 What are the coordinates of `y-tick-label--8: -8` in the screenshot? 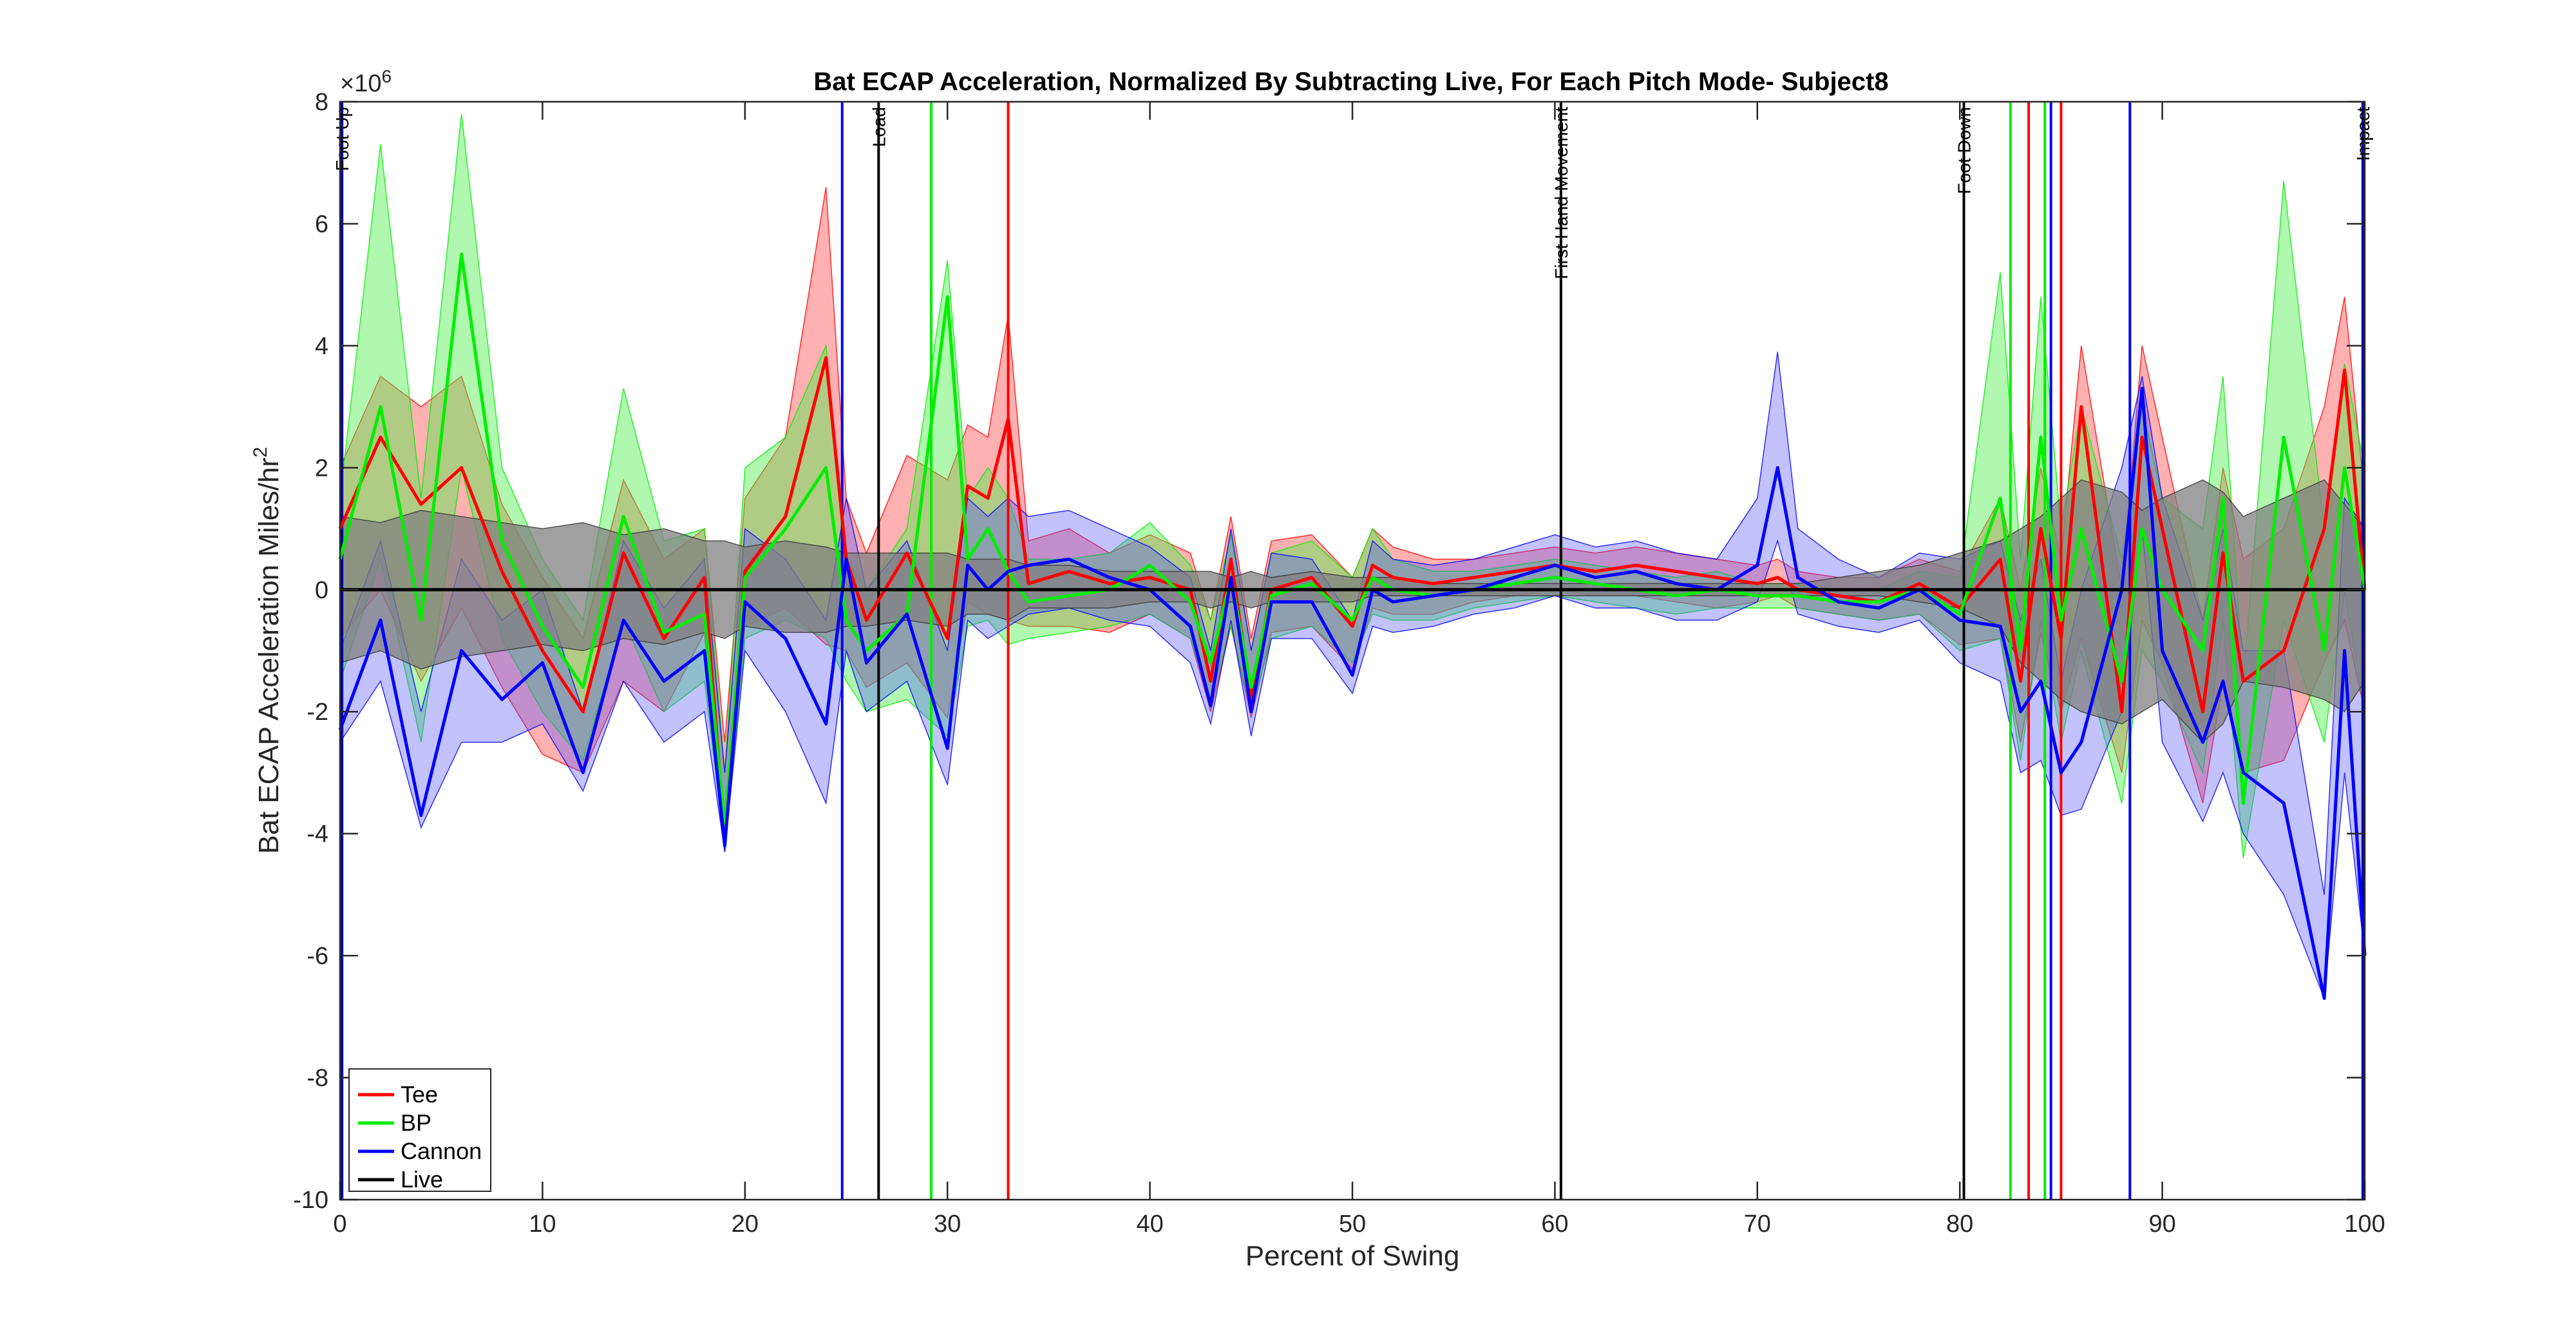 It's located at (318, 1078).